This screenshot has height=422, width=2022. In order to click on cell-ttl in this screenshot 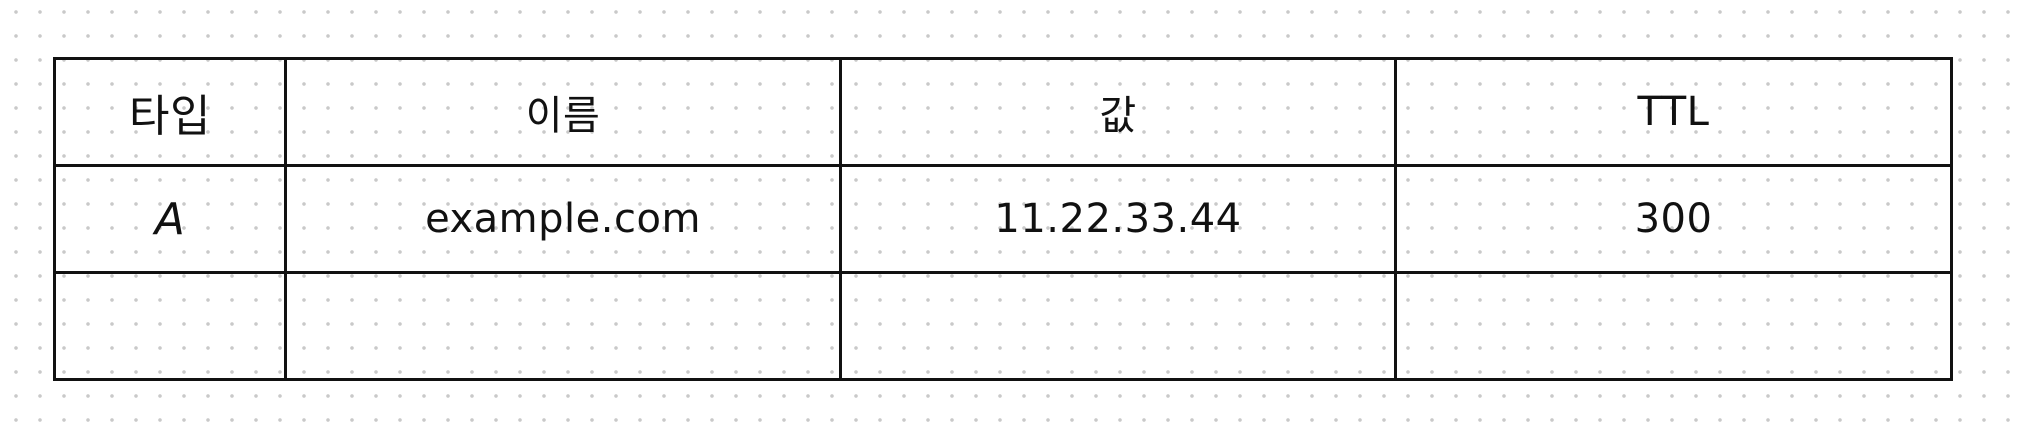, I will do `click(1673, 326)`.